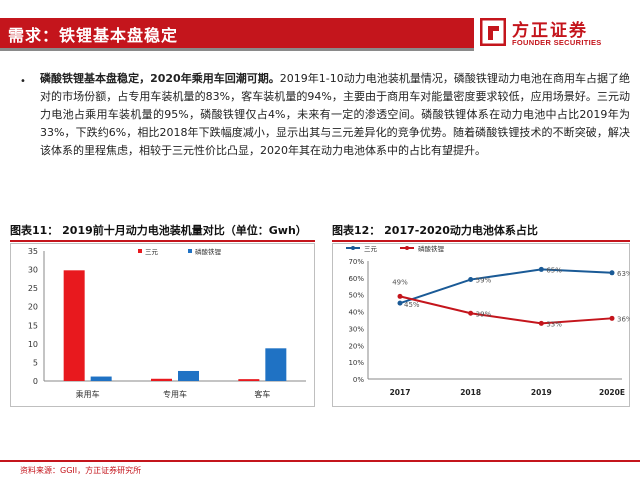 This screenshot has height=480, width=640. I want to click on y-tick-label: 60%, so click(356, 279).